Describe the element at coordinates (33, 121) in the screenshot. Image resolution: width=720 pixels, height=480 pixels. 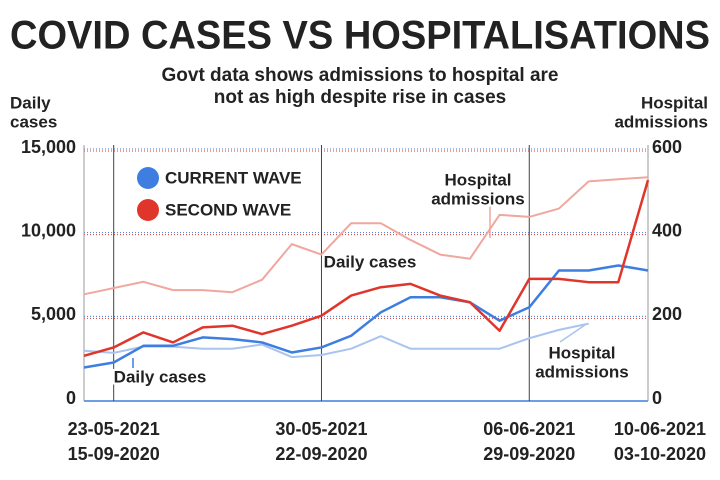
I see `y-axis-label: cases` at that location.